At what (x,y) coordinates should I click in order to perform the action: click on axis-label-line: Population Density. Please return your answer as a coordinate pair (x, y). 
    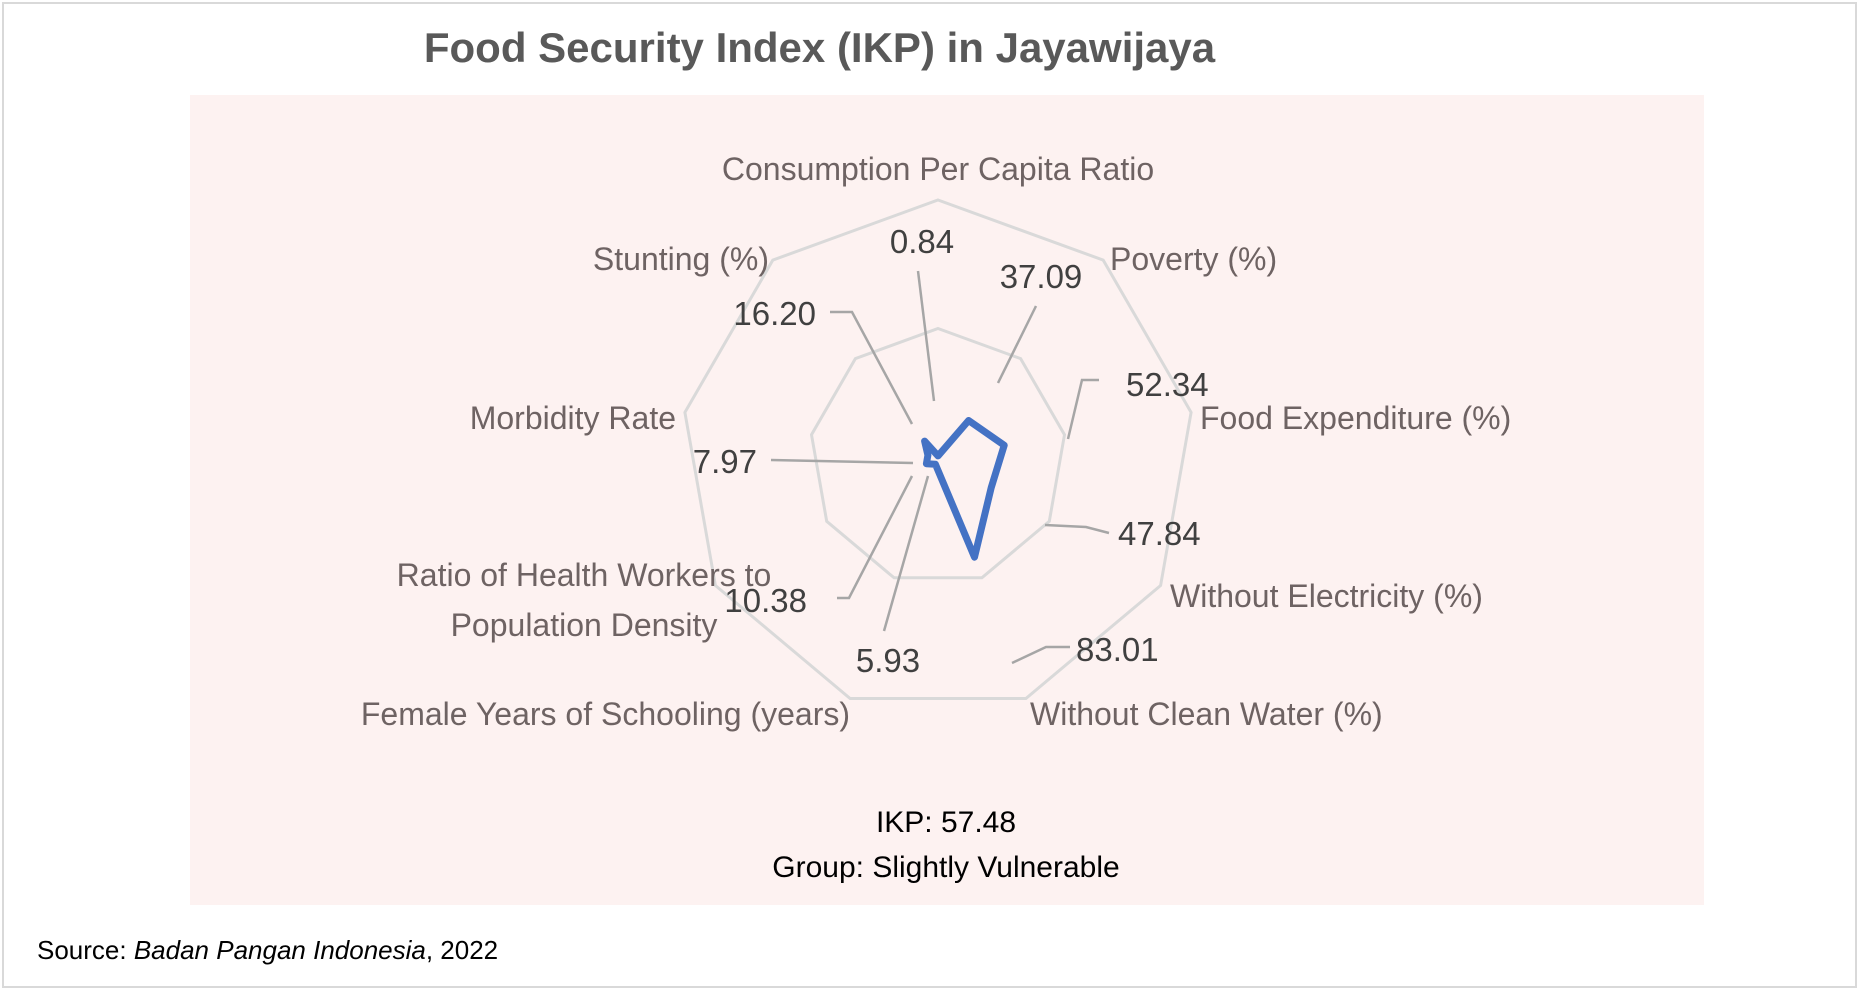
    Looking at the image, I should click on (584, 625).